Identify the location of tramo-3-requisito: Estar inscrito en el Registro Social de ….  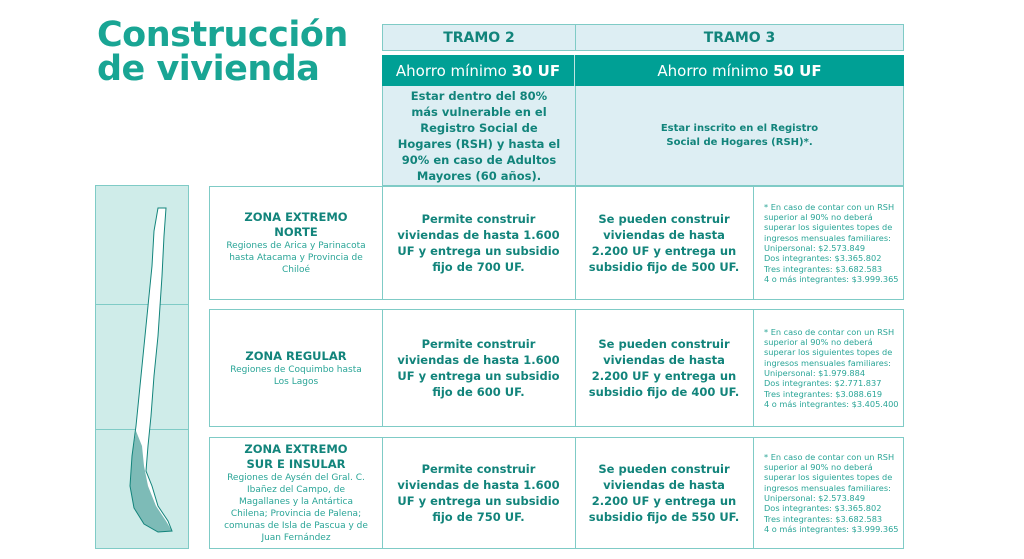
(739, 136).